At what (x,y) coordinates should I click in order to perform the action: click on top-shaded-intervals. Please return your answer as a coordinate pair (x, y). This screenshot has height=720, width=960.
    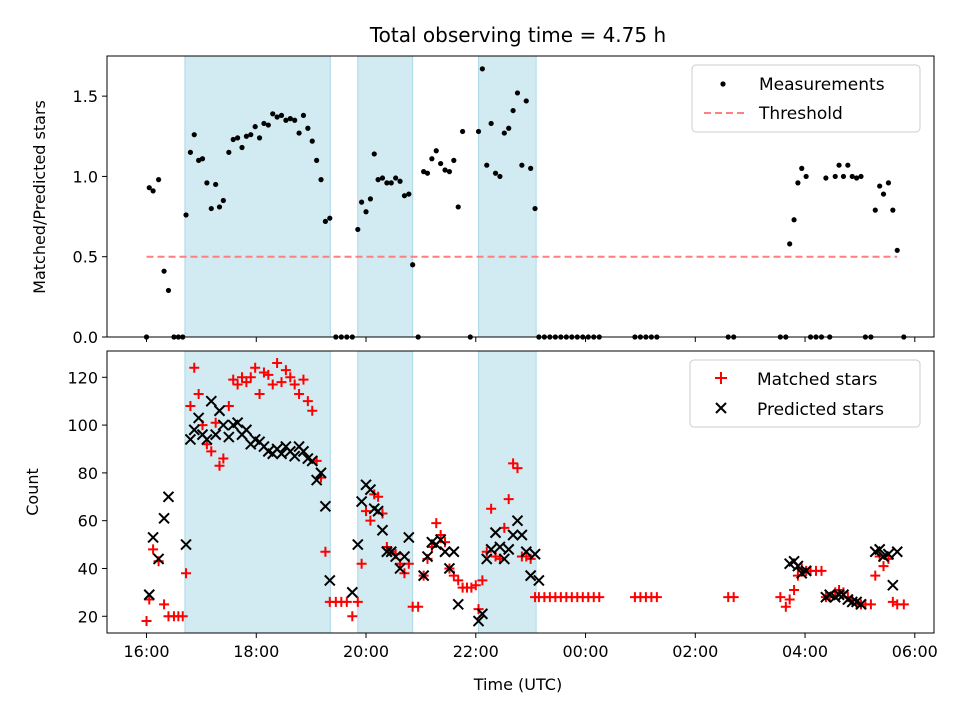
    Looking at the image, I should click on (360, 196).